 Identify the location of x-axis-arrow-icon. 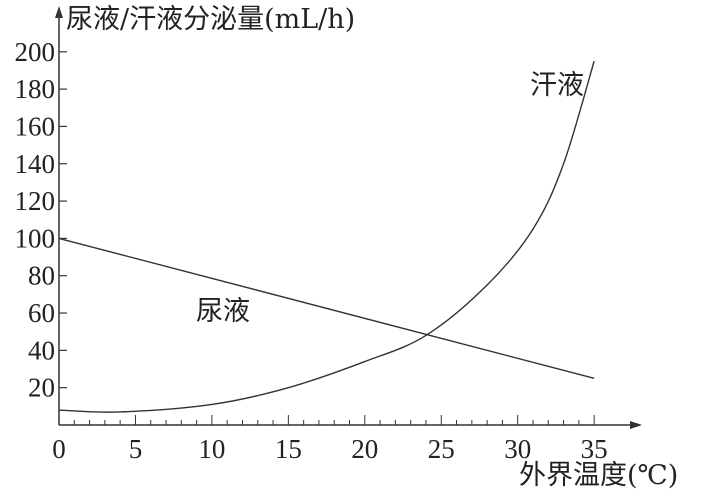
(636, 425).